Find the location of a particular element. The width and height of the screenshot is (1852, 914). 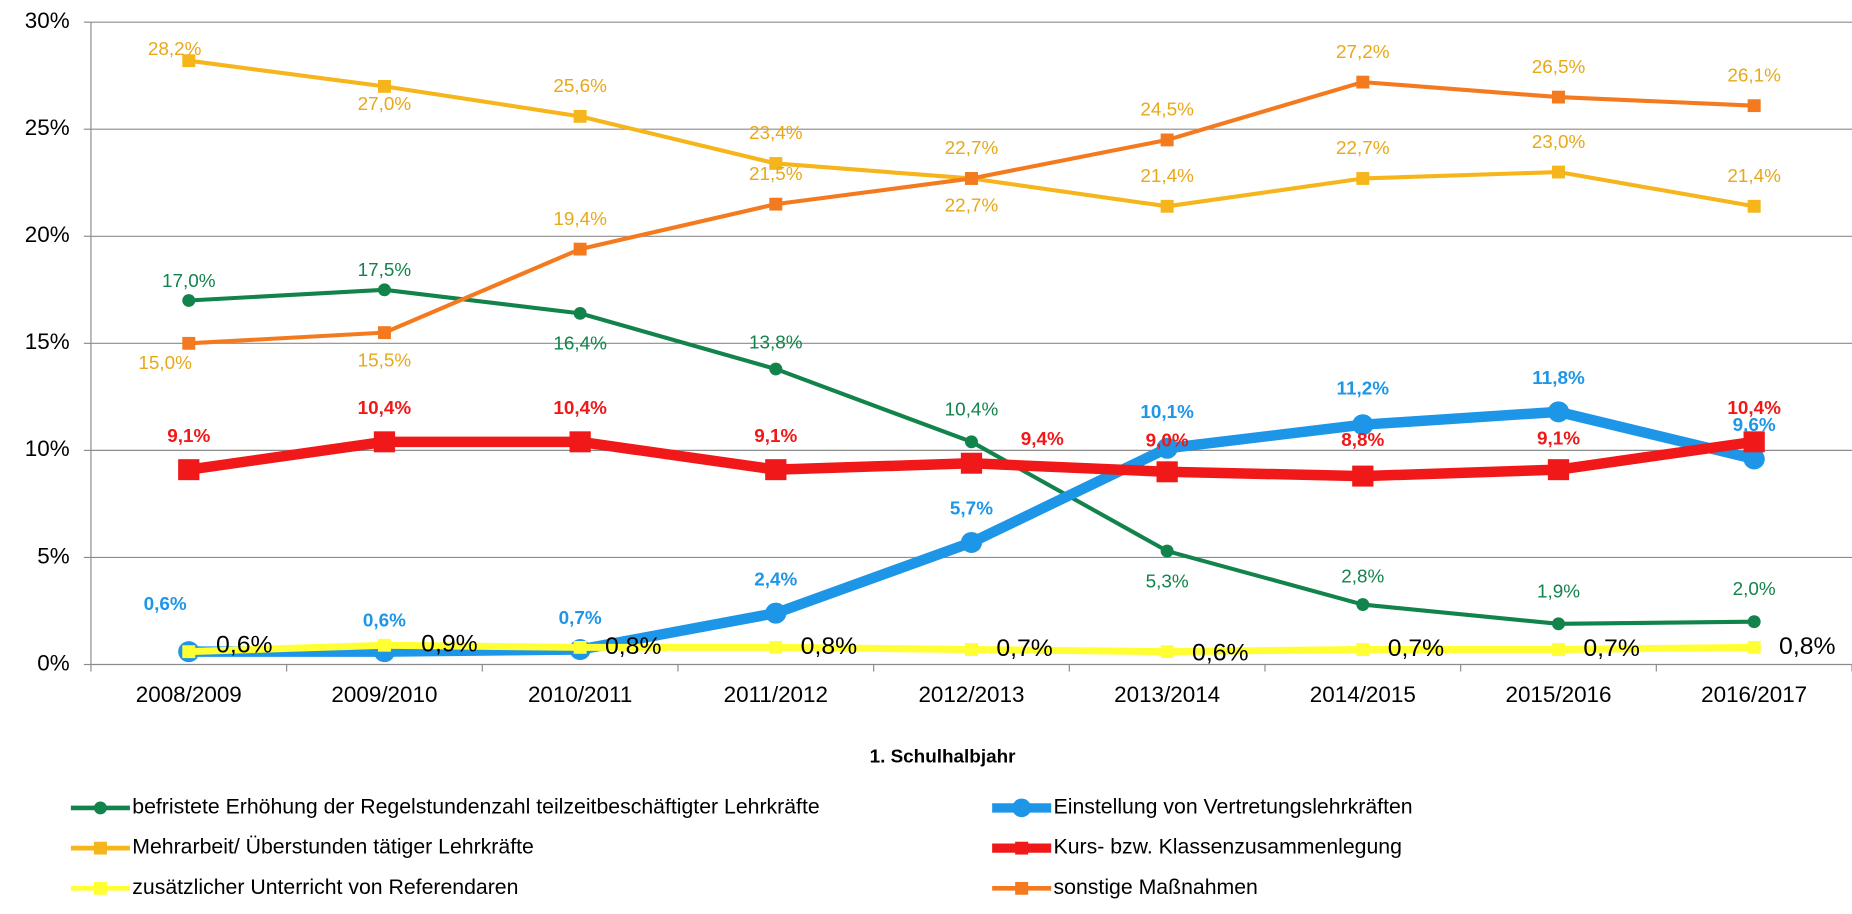

data-label: 2,8% is located at coordinates (1362, 576).